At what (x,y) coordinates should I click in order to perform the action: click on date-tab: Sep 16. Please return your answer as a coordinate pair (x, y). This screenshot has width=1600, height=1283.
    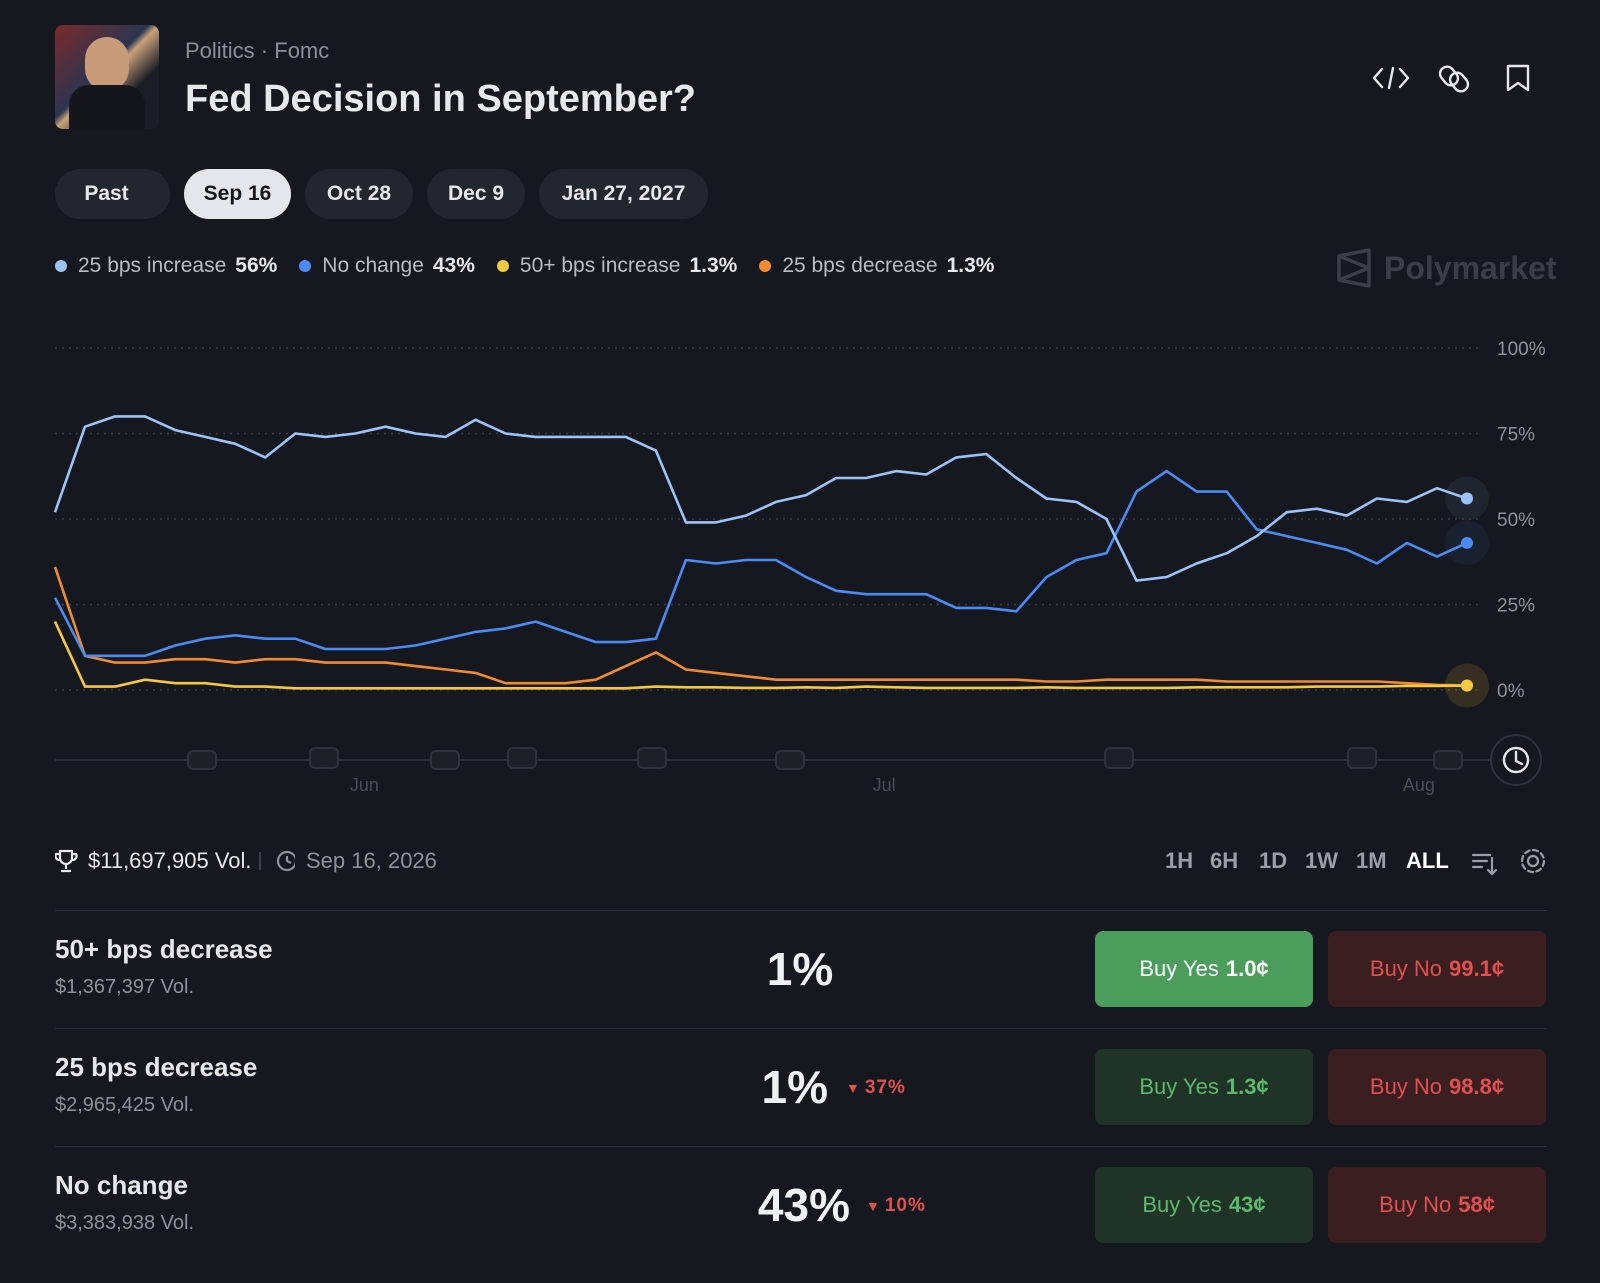
    Looking at the image, I should click on (237, 194).